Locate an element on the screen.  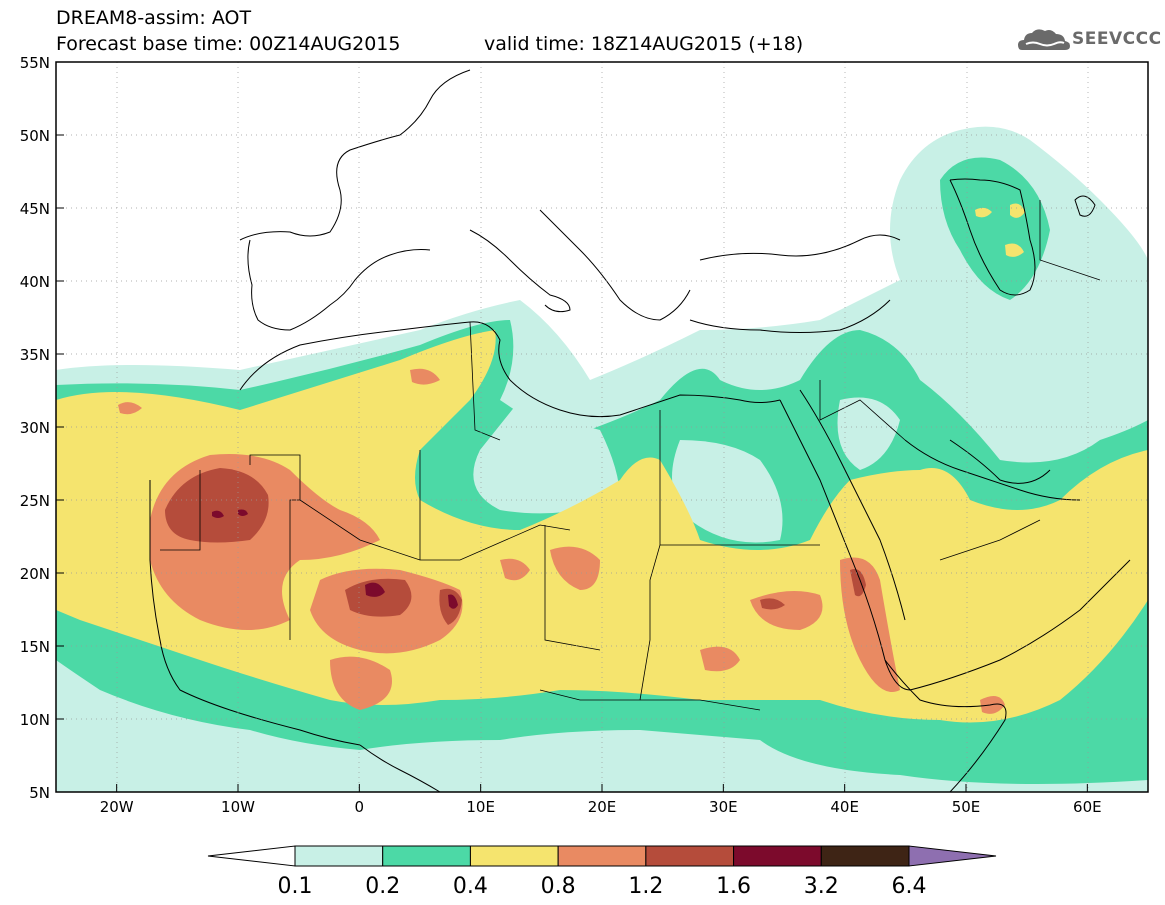
lat-label: 15N is located at coordinates (35, 647).